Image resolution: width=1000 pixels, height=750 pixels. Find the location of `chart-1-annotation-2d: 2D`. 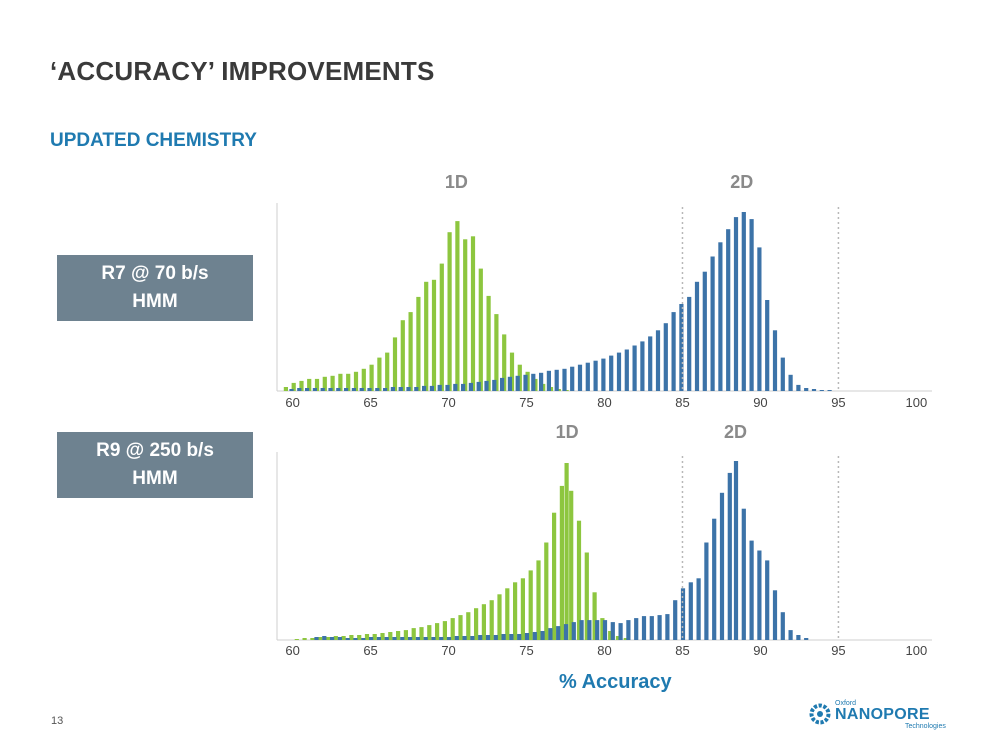

chart-1-annotation-2d: 2D is located at coordinates (741, 182).